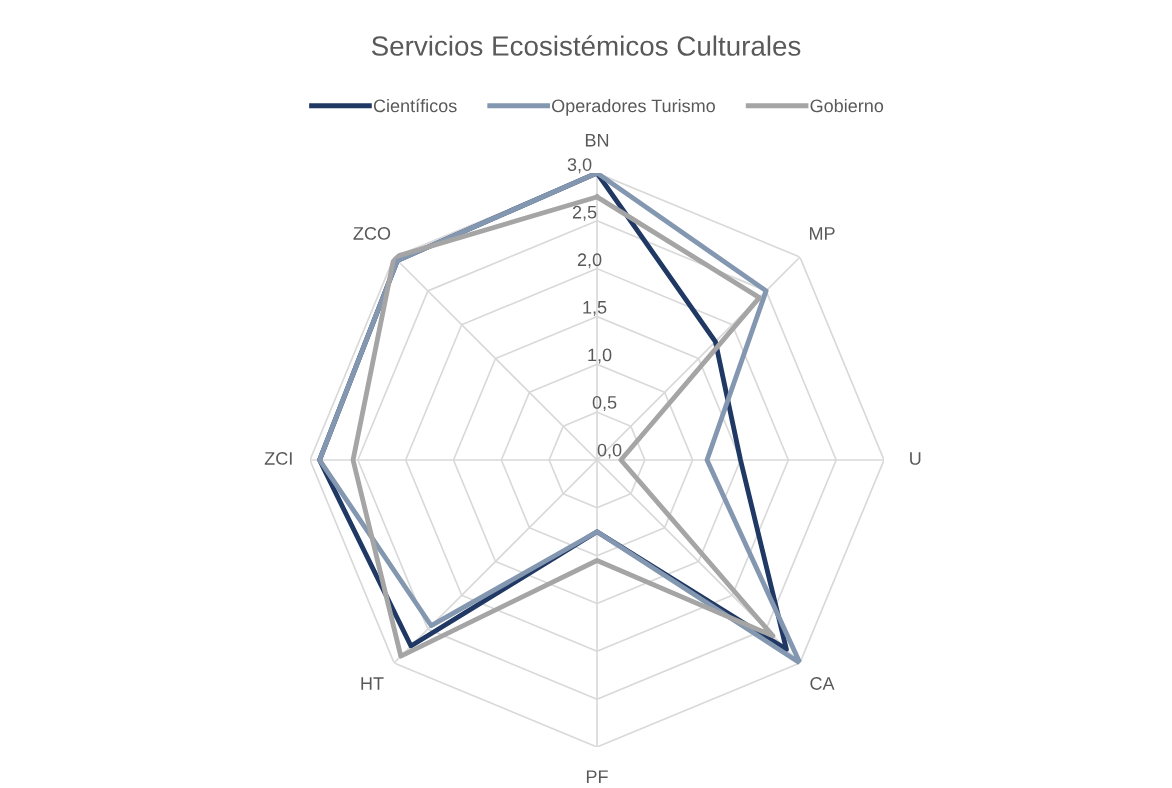  Describe the element at coordinates (609, 451) in the screenshot. I see `y-tick-label: 0,0` at that location.